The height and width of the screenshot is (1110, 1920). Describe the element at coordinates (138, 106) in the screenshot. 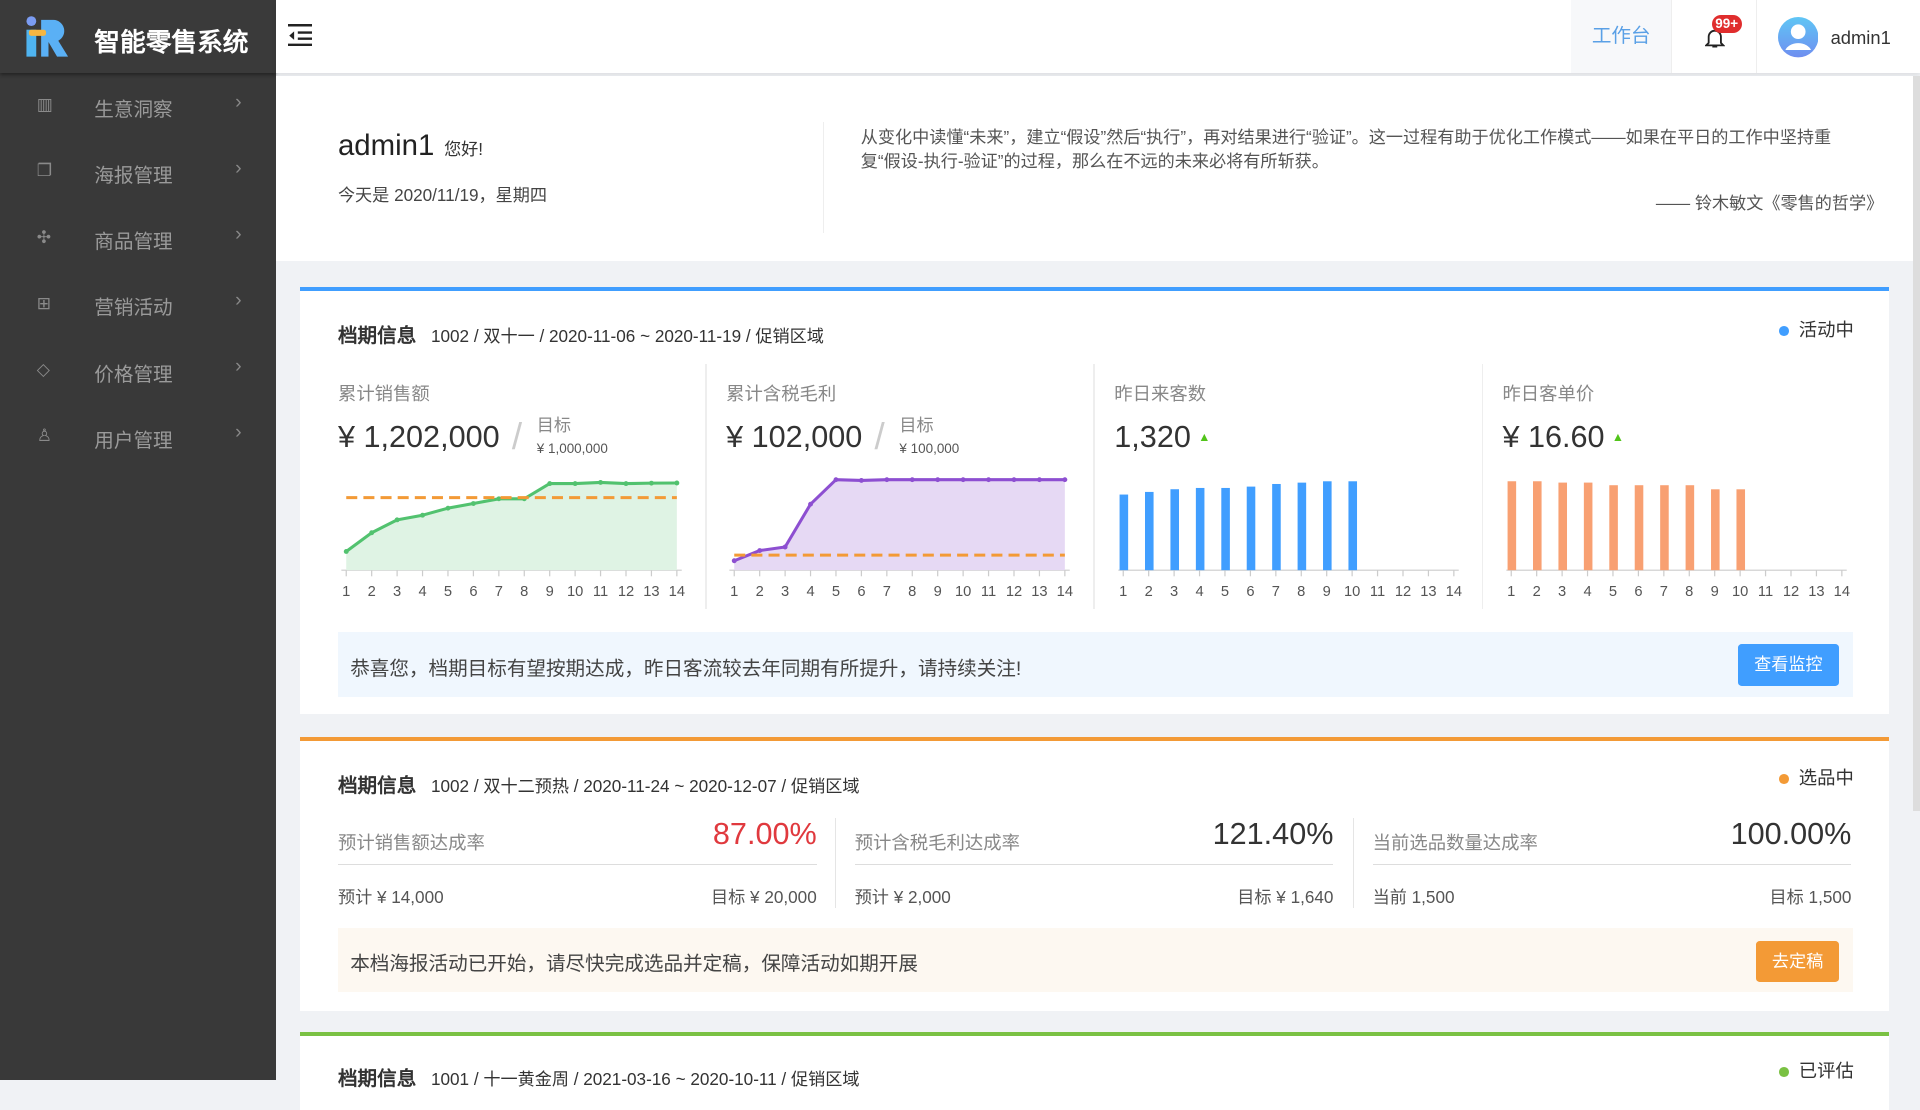

I see `sidebar-item-0: ▥ 生意洞察 ›` at that location.